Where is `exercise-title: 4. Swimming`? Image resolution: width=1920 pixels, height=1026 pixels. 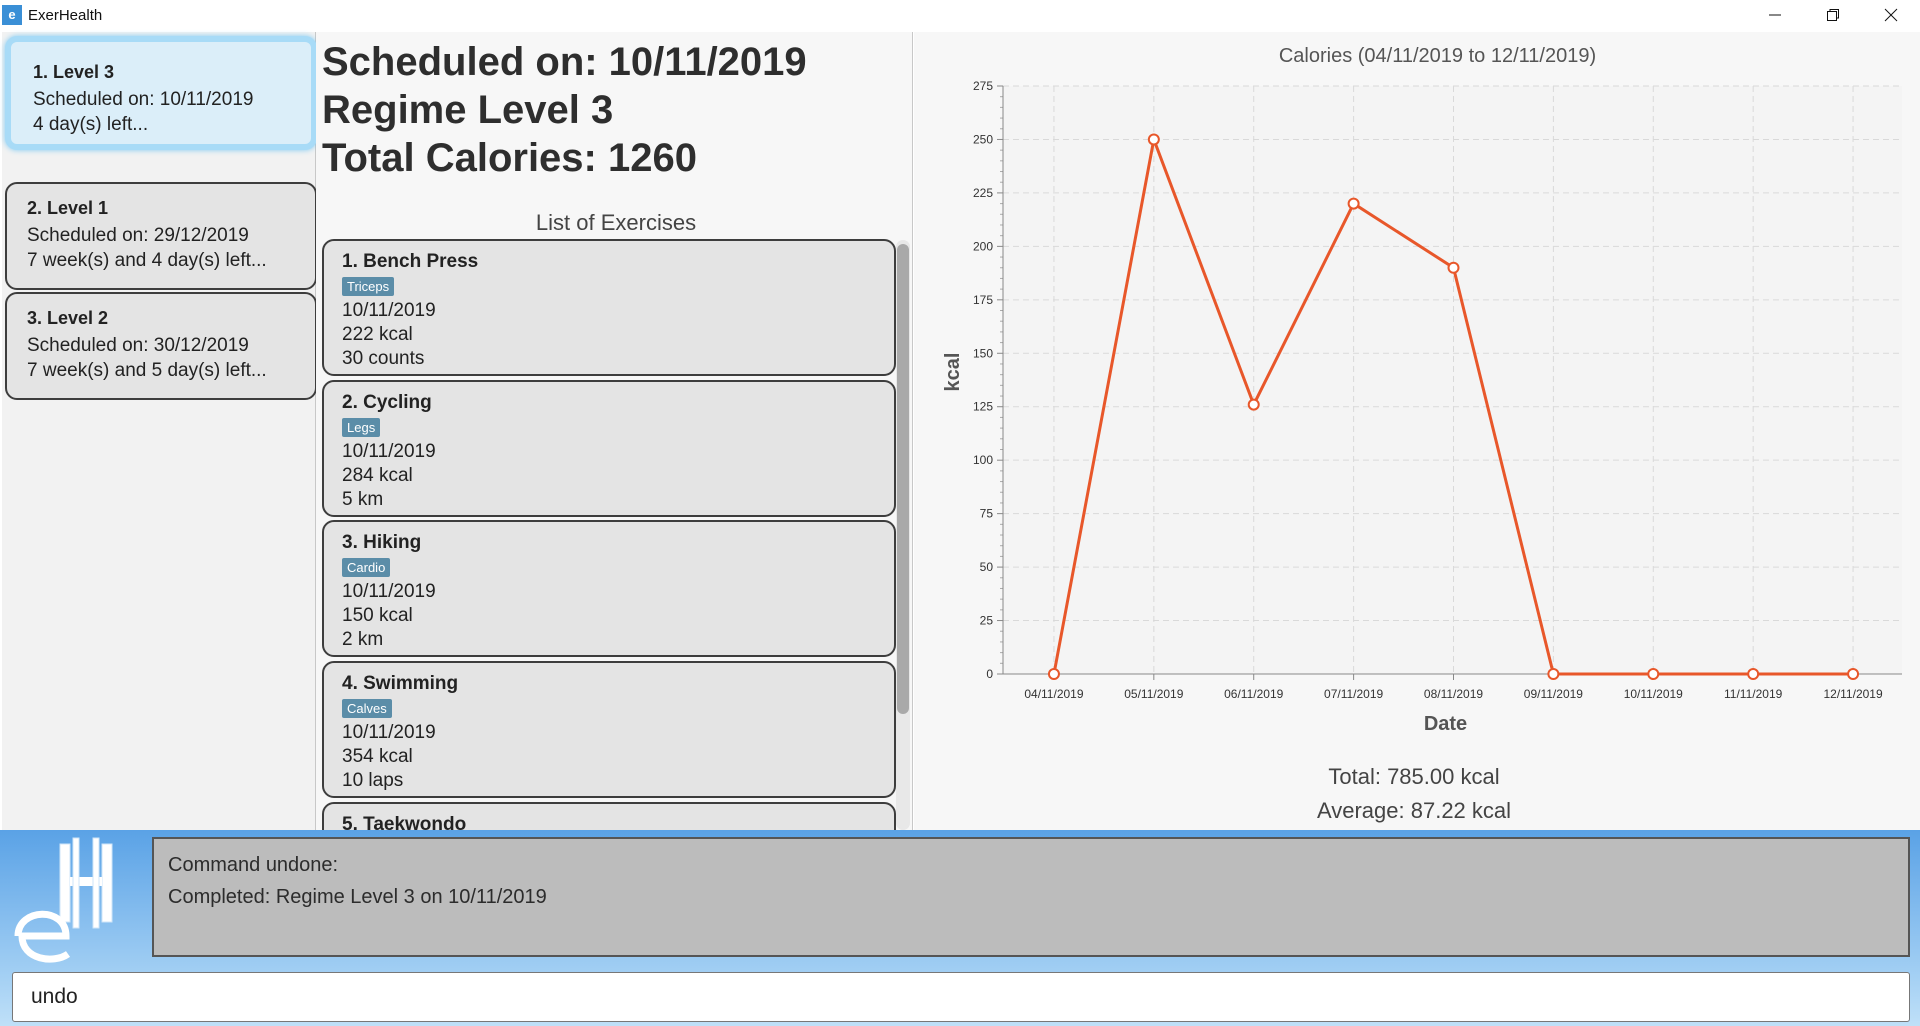
exercise-title: 4. Swimming is located at coordinates (400, 683).